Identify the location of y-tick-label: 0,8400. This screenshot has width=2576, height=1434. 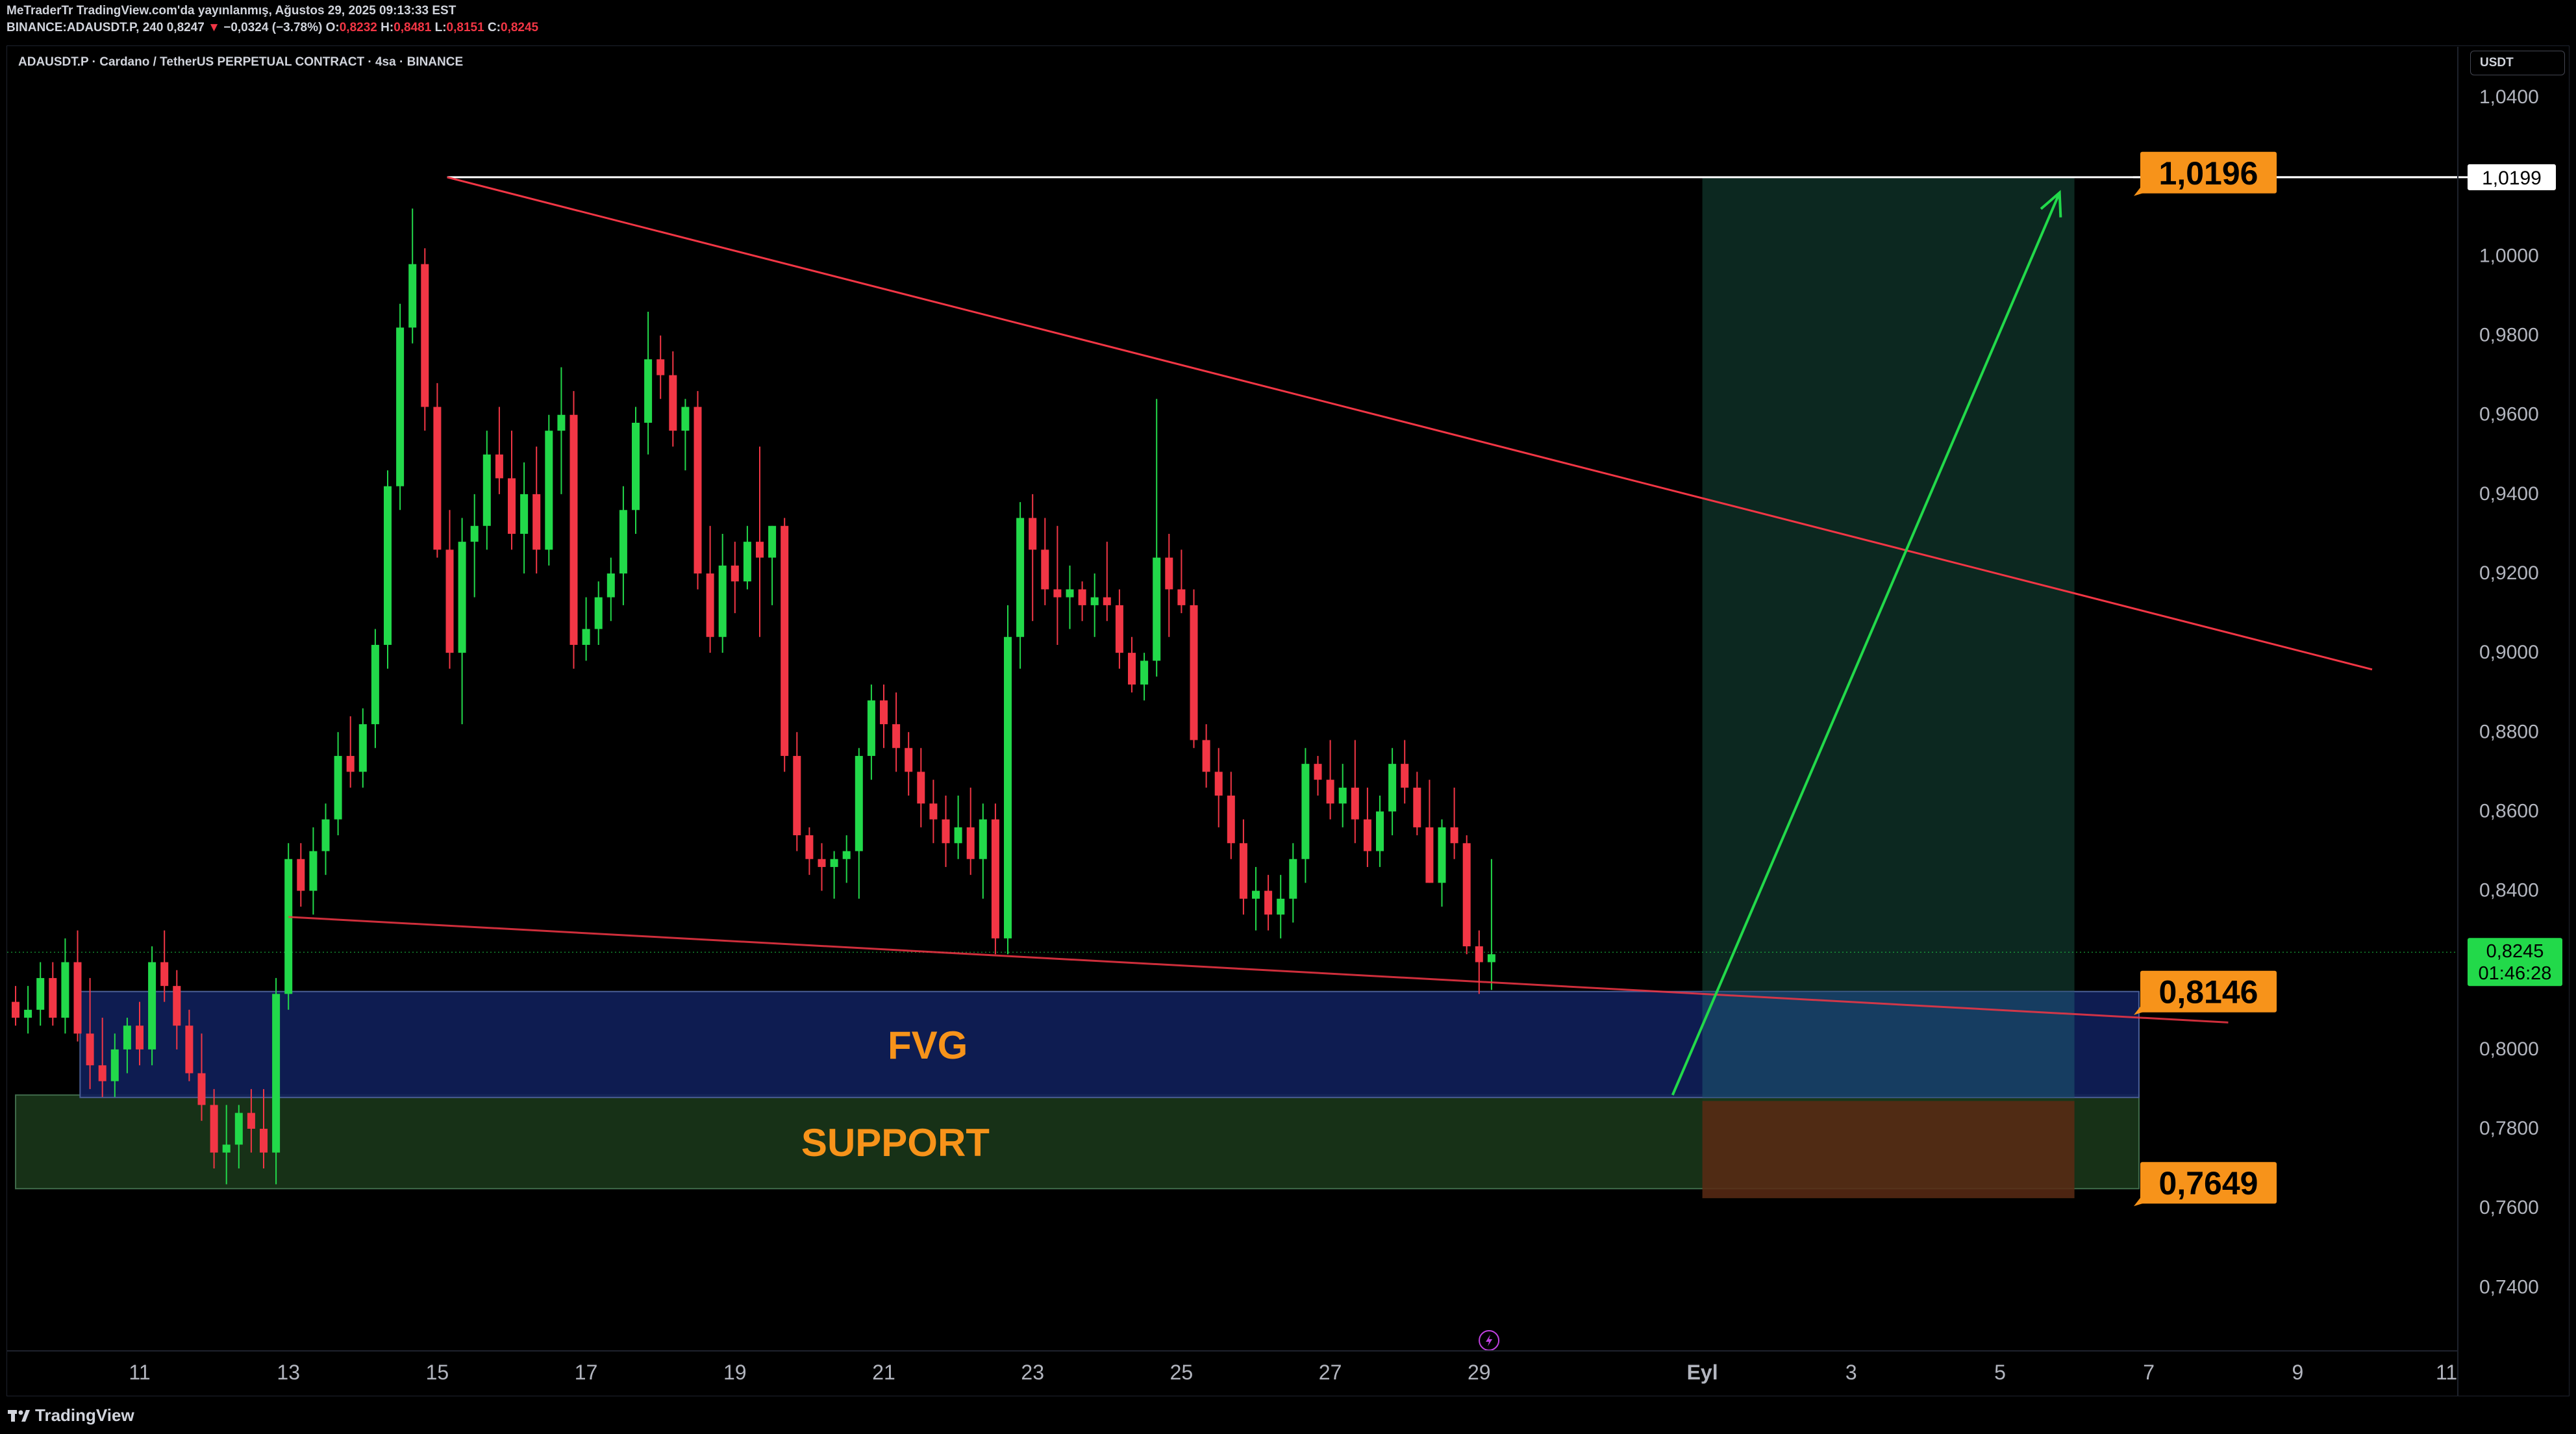
(2509, 890).